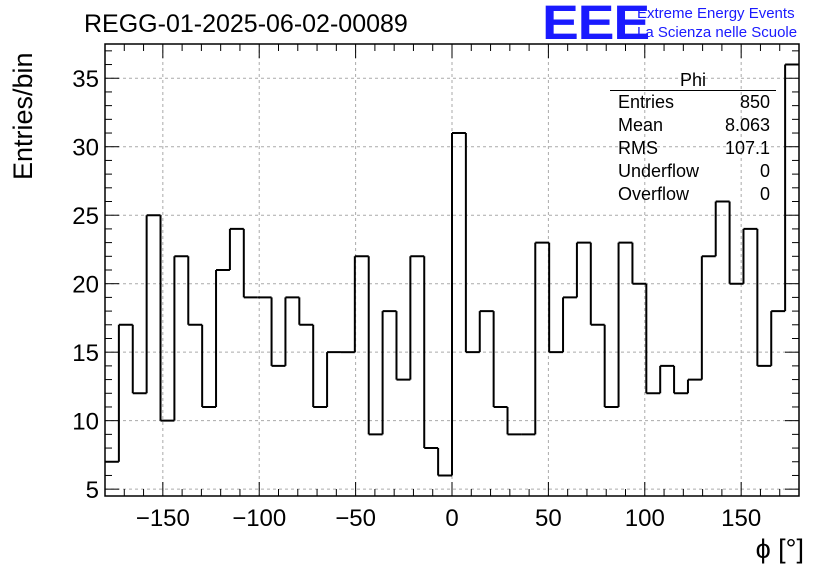 The height and width of the screenshot is (572, 836). I want to click on x-tick-label: 50, so click(548, 518).